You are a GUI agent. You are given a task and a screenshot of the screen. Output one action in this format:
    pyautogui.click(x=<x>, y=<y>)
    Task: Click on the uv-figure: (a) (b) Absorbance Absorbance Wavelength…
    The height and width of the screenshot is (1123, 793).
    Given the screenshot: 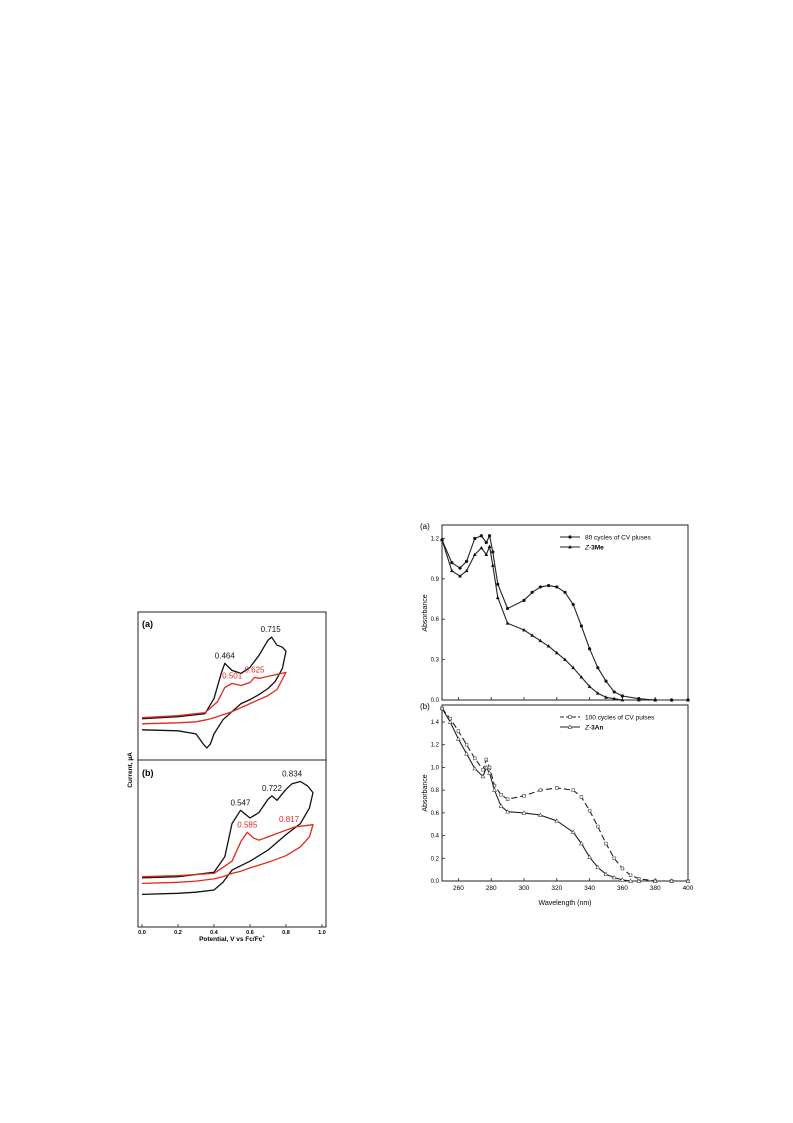 What is the action you would take?
    pyautogui.click(x=557, y=714)
    